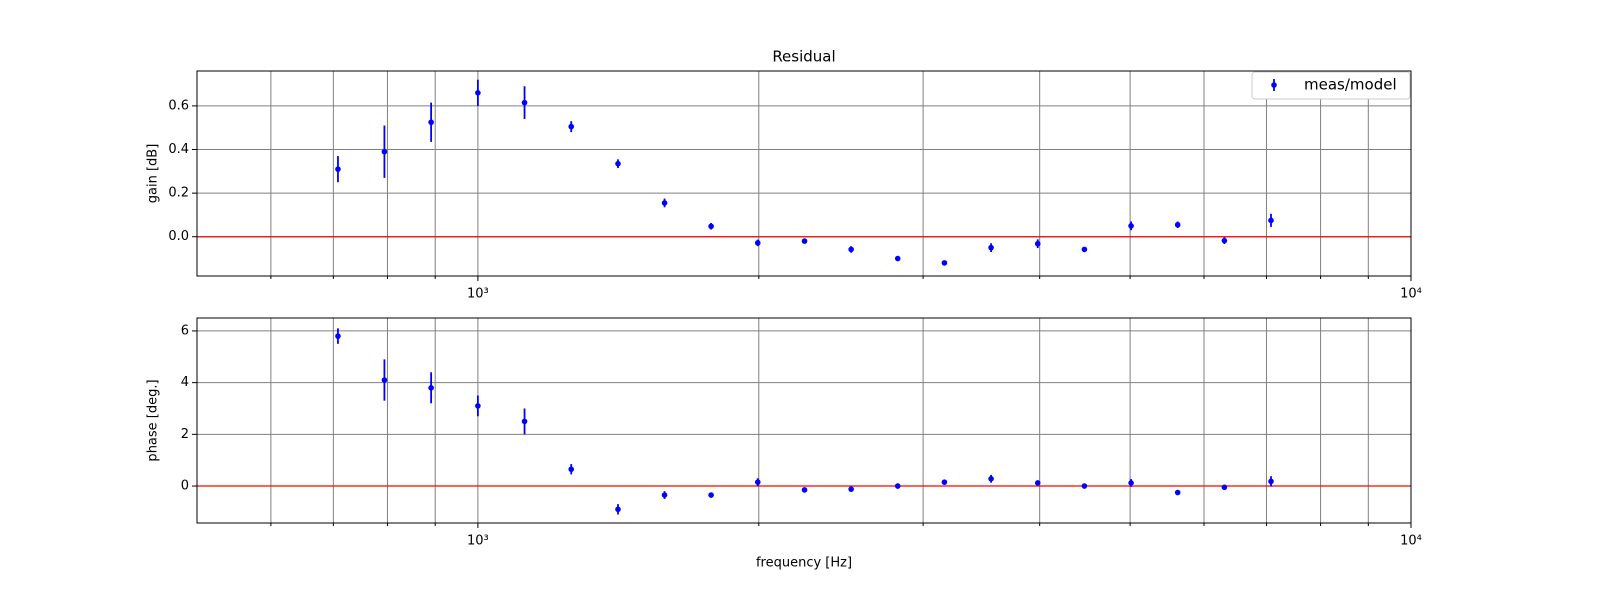 The height and width of the screenshot is (604, 1600). I want to click on y-tick-label: 0, so click(185, 486).